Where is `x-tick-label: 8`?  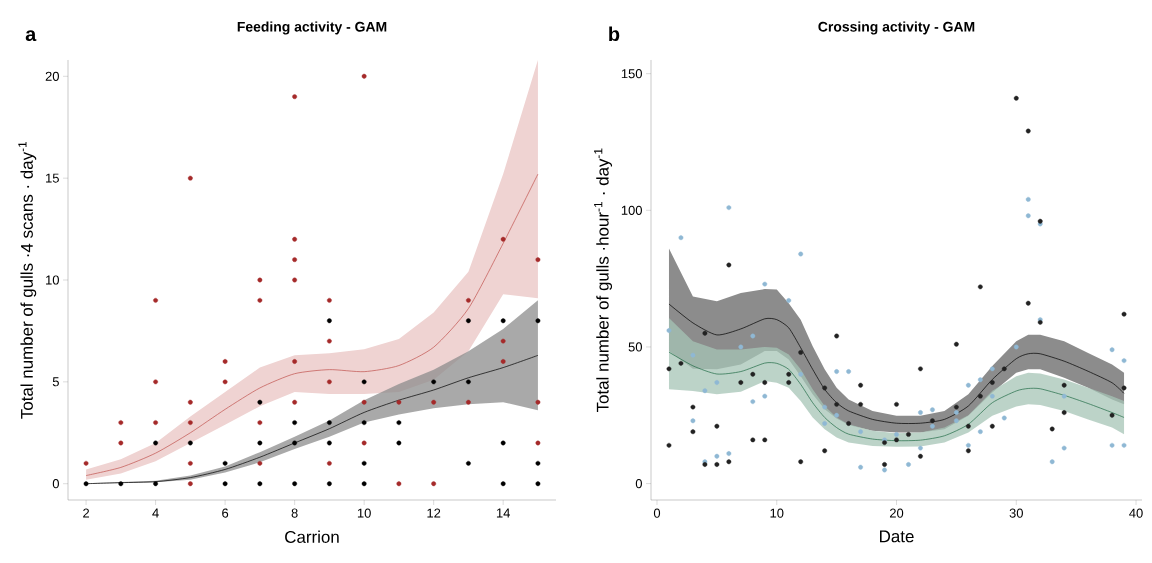 x-tick-label: 8 is located at coordinates (294, 513).